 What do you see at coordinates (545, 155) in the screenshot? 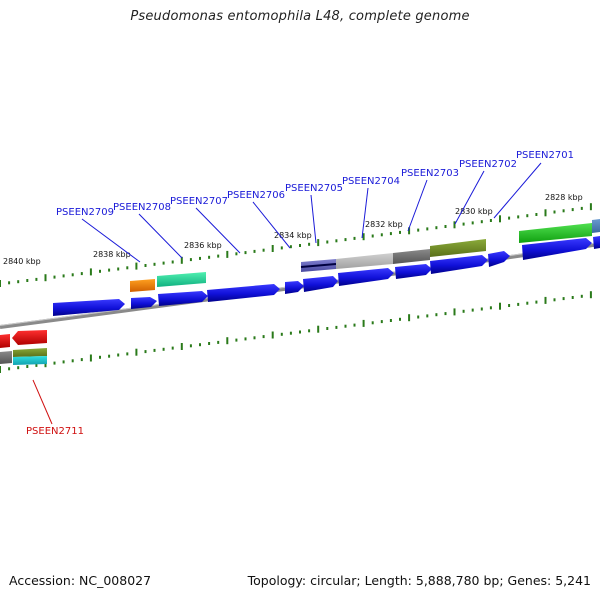
I see `gene-label: PSEEN2701` at bounding box center [545, 155].